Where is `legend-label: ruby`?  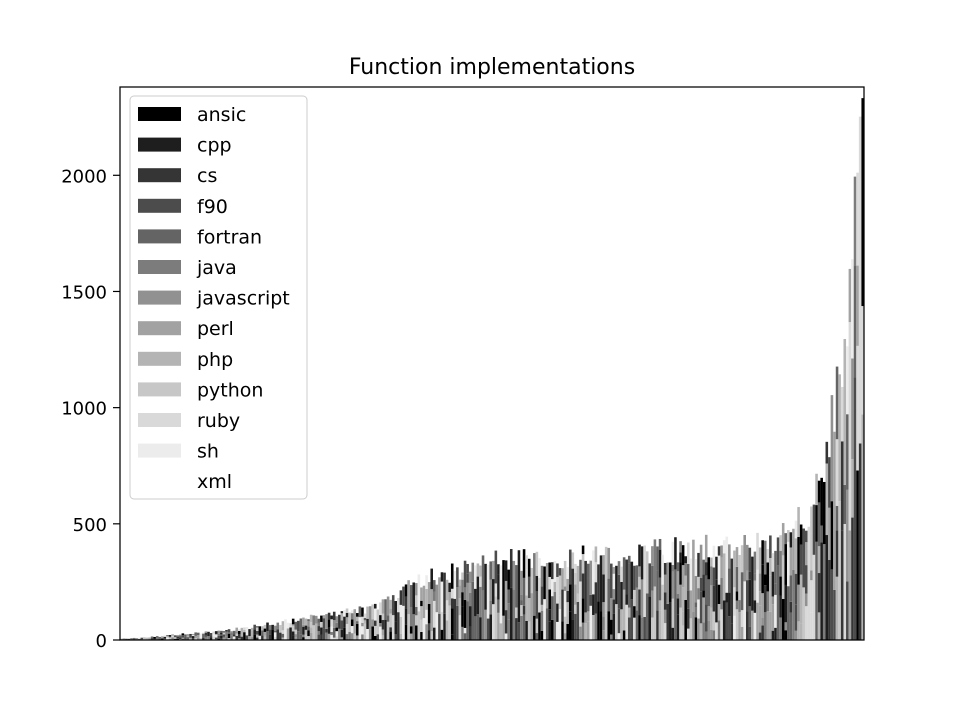 legend-label: ruby is located at coordinates (218, 421).